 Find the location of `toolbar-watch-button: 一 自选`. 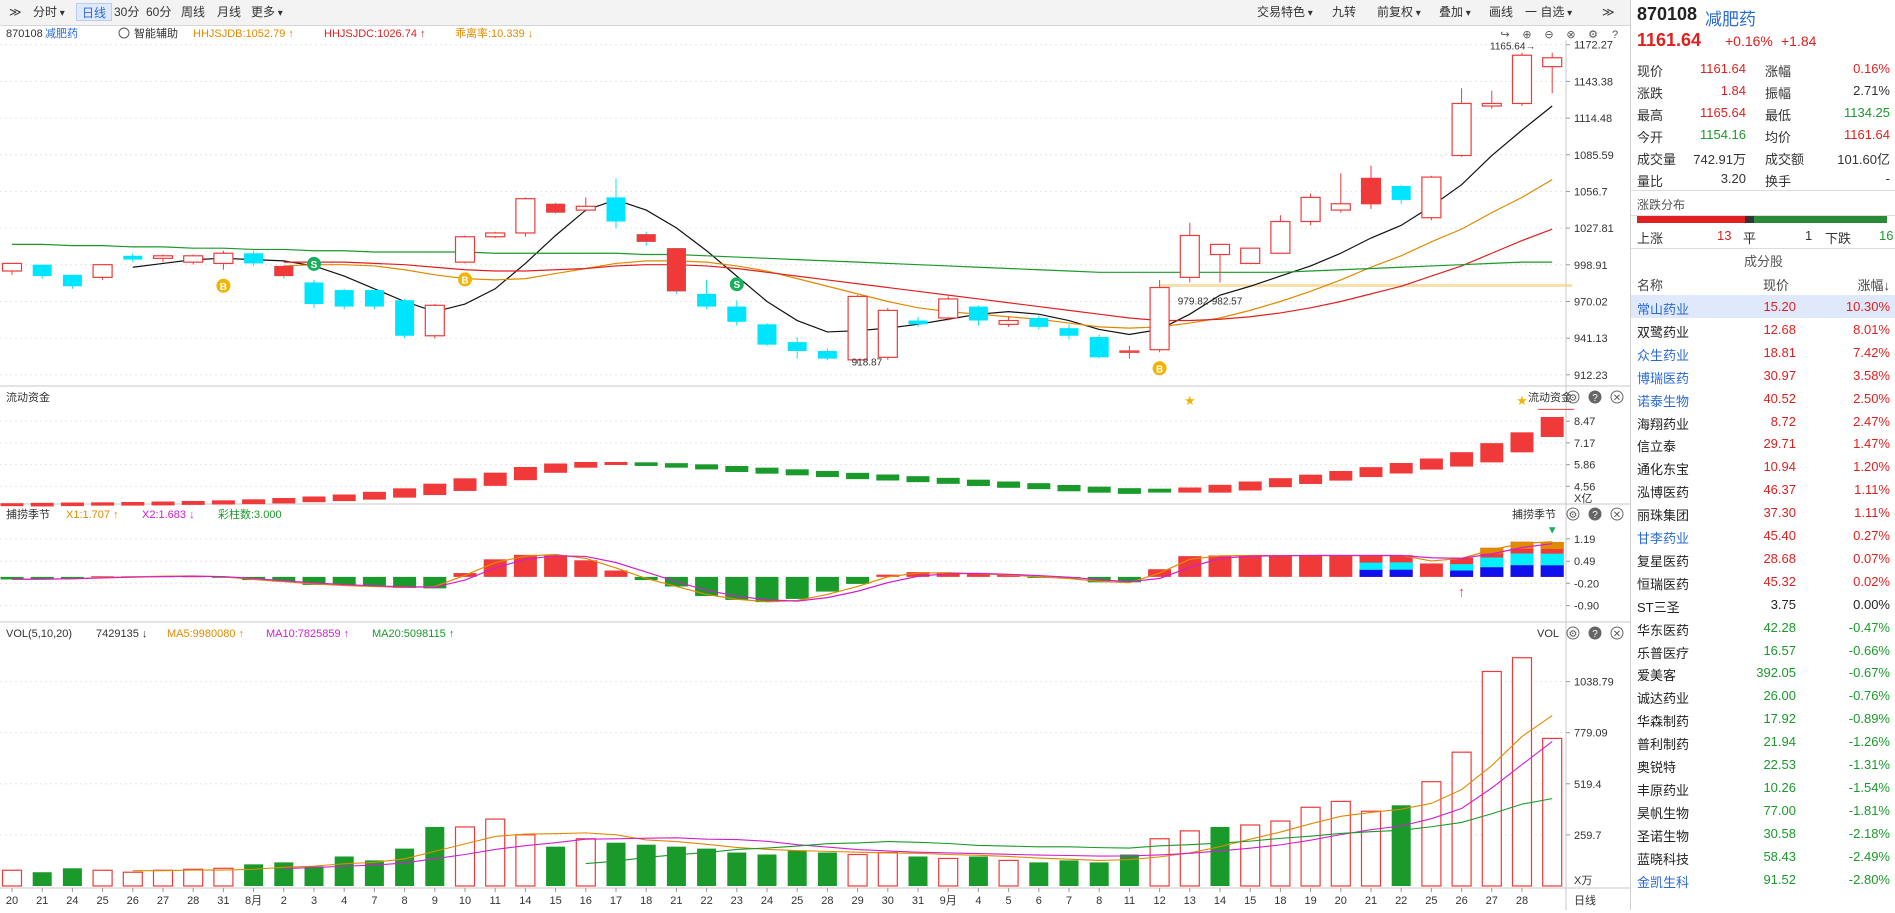

toolbar-watch-button: 一 自选 is located at coordinates (1548, 12).